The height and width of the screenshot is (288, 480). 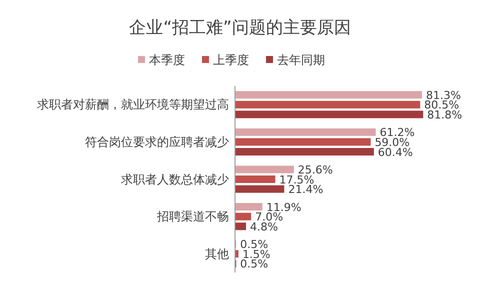 What do you see at coordinates (167, 60) in the screenshot?
I see `legend-label: 本季度` at bounding box center [167, 60].